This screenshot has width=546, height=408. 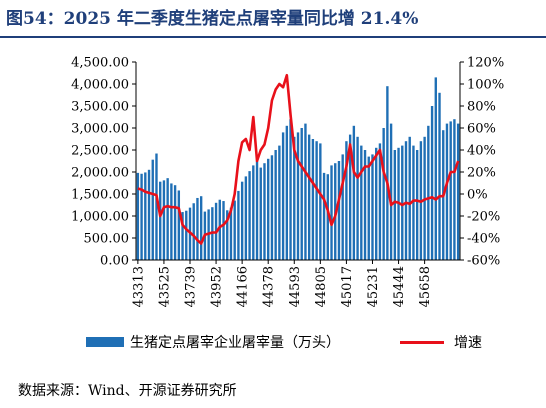 I want to click on legend-label-line: 增速, so click(x=468, y=343).